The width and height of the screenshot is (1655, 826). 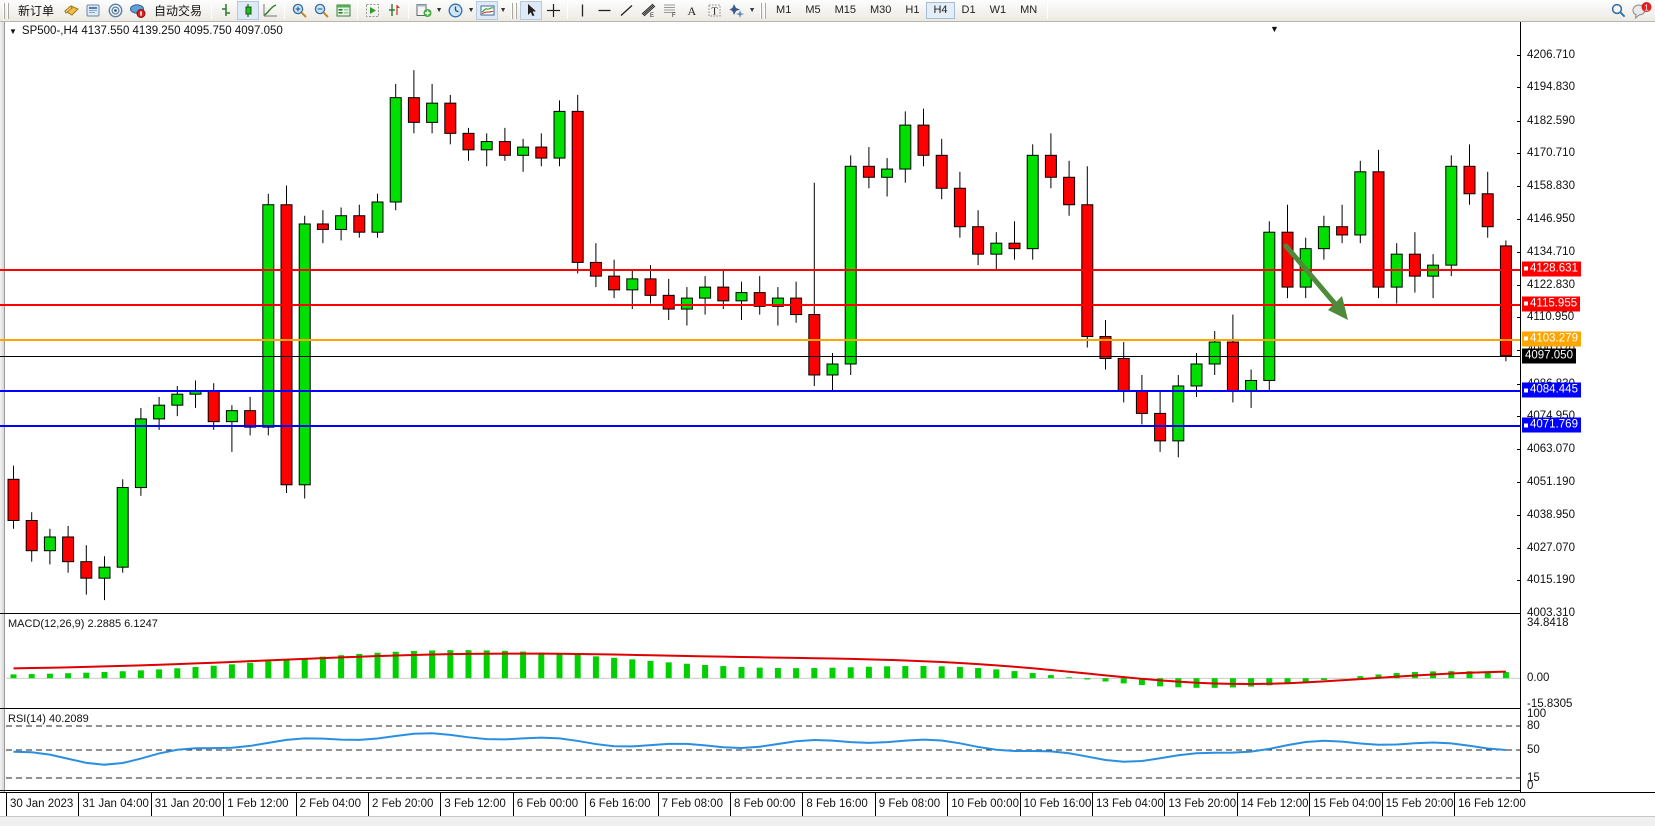 I want to click on price-level-line-pivot, so click(x=760, y=339).